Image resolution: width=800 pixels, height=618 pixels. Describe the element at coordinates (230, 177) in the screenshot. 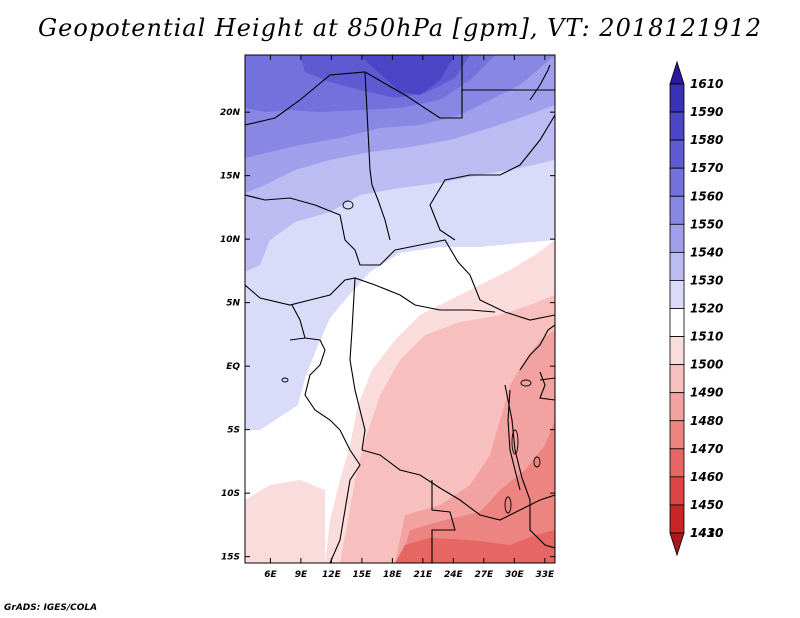

I see `lat-label: 15N` at that location.